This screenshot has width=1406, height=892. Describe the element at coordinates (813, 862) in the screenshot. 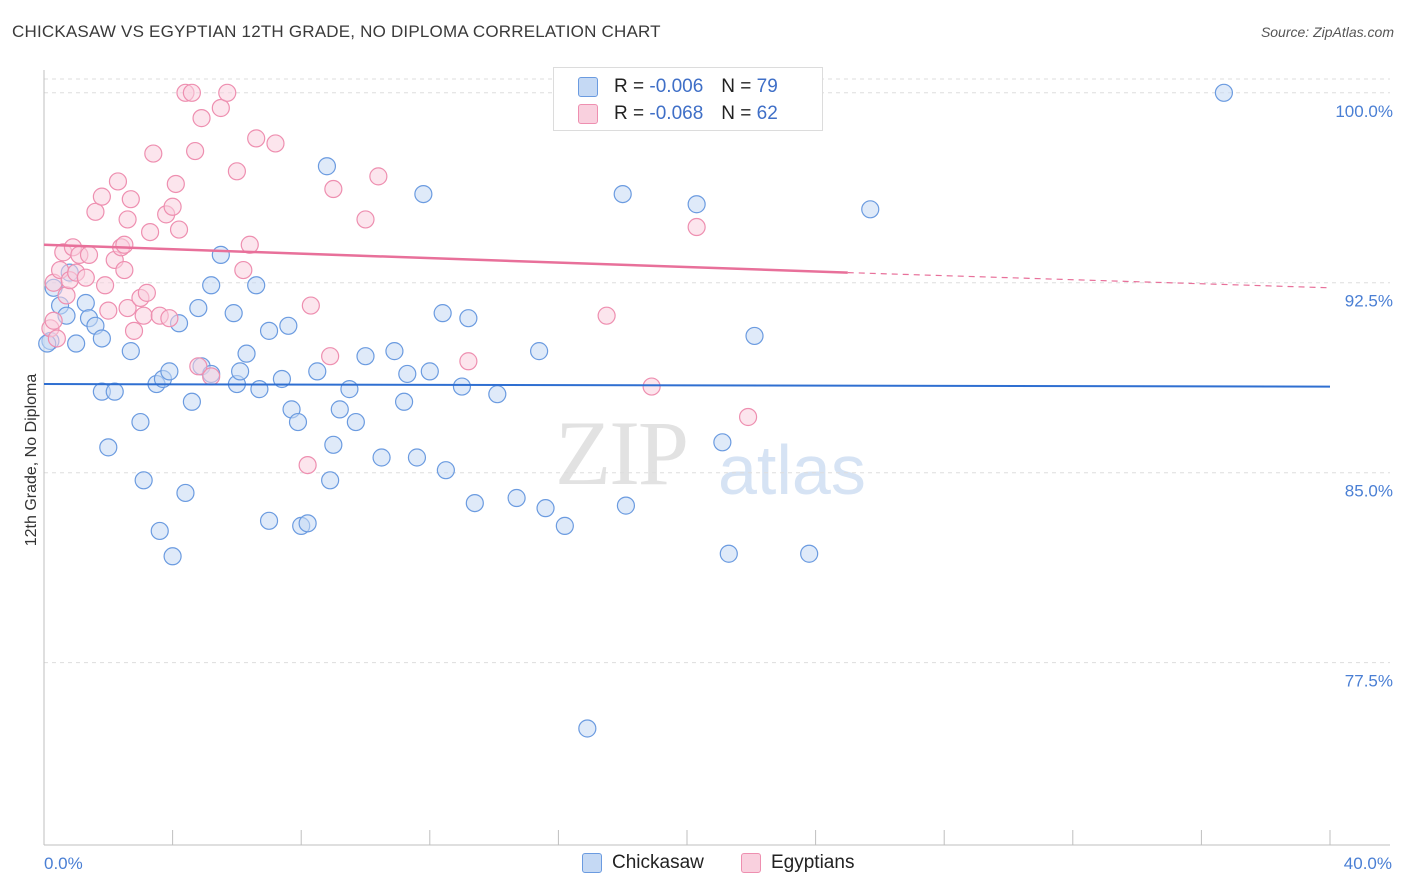

I see `egyptians-legend-label: Egyptians` at that location.